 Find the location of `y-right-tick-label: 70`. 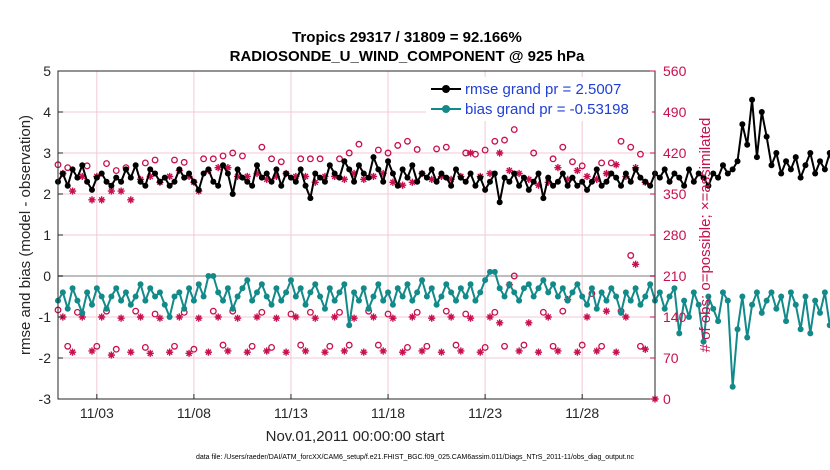

y-right-tick-label: 70 is located at coordinates (671, 358).